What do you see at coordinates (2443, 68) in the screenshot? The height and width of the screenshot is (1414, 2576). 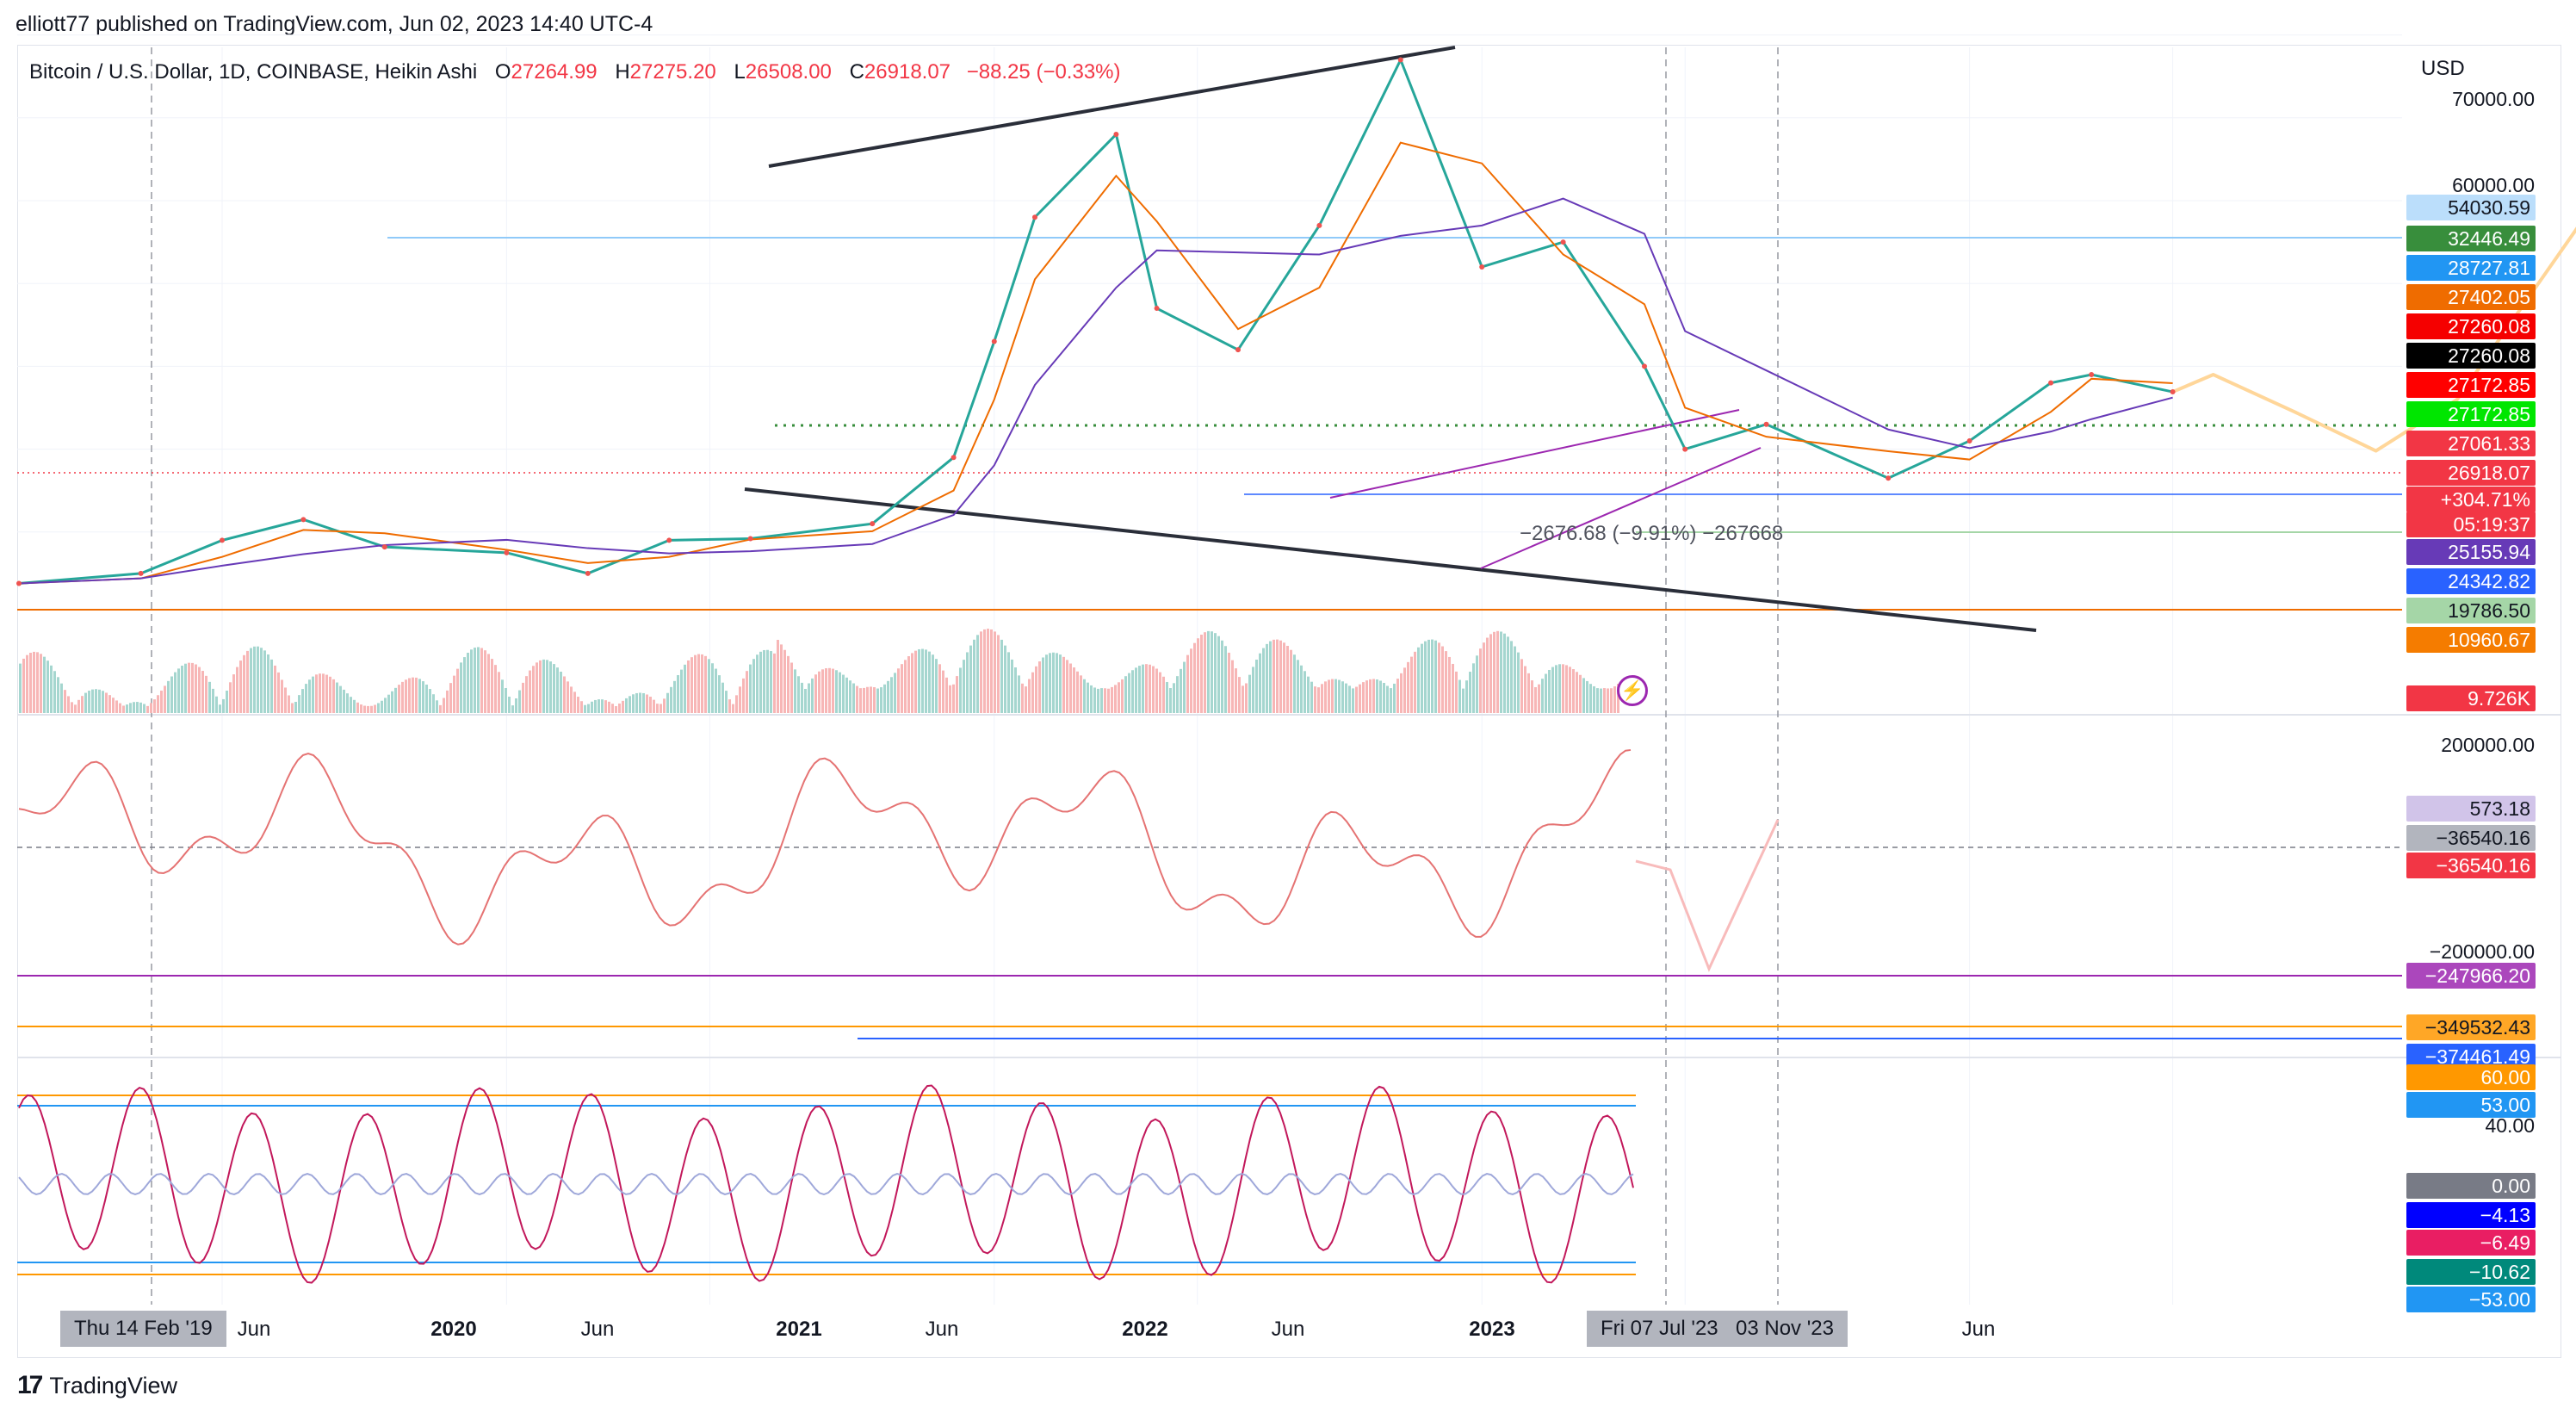 I see `currency-label: USD` at bounding box center [2443, 68].